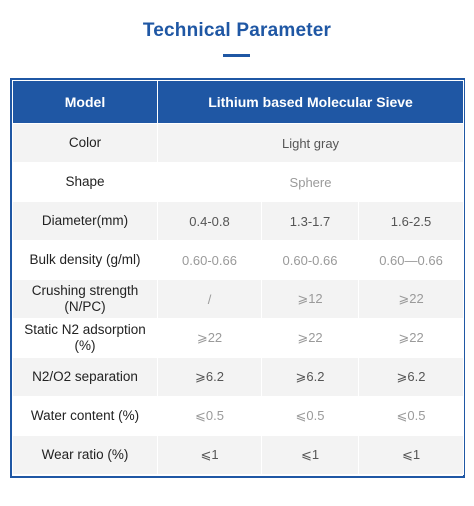 The image size is (474, 506). I want to click on row-label-n2-o2-separation: N2/O2 separation, so click(85, 377).